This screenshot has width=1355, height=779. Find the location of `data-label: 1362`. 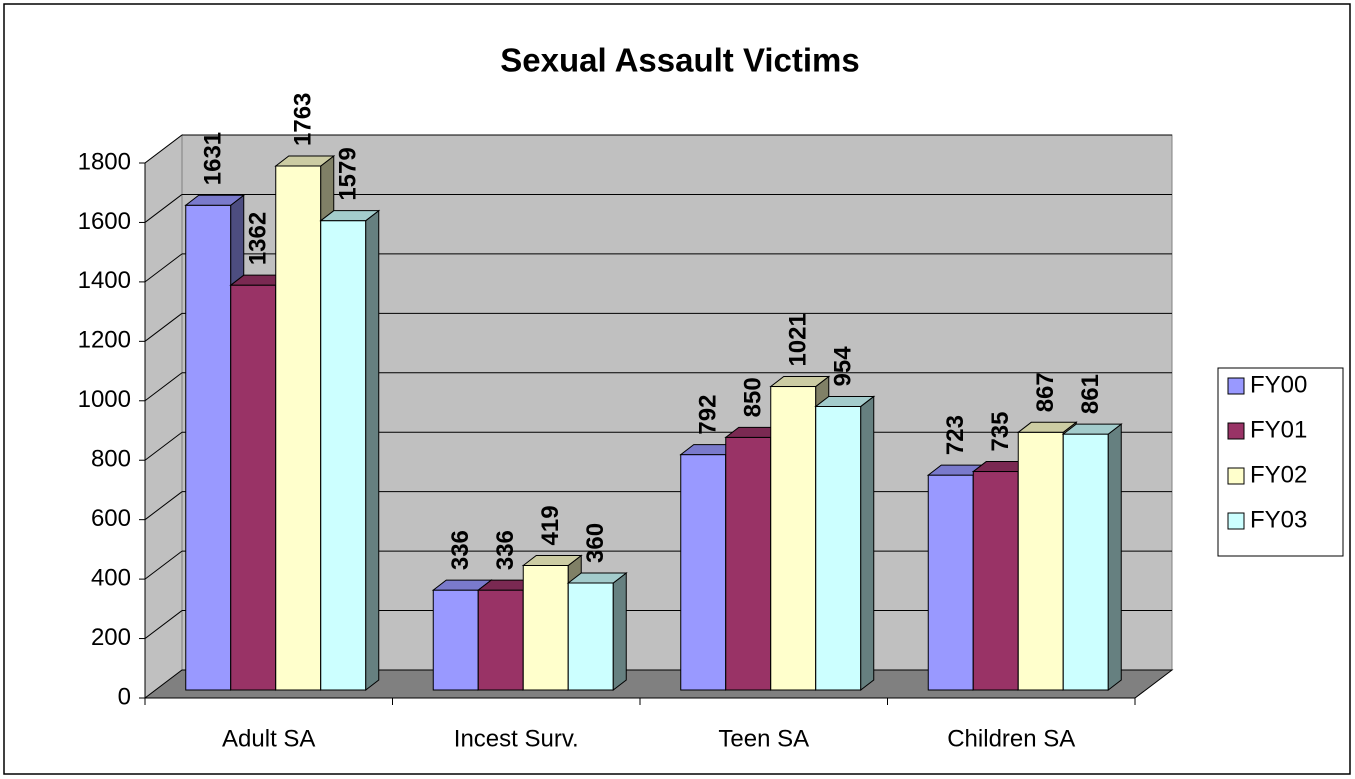

data-label: 1362 is located at coordinates (258, 238).